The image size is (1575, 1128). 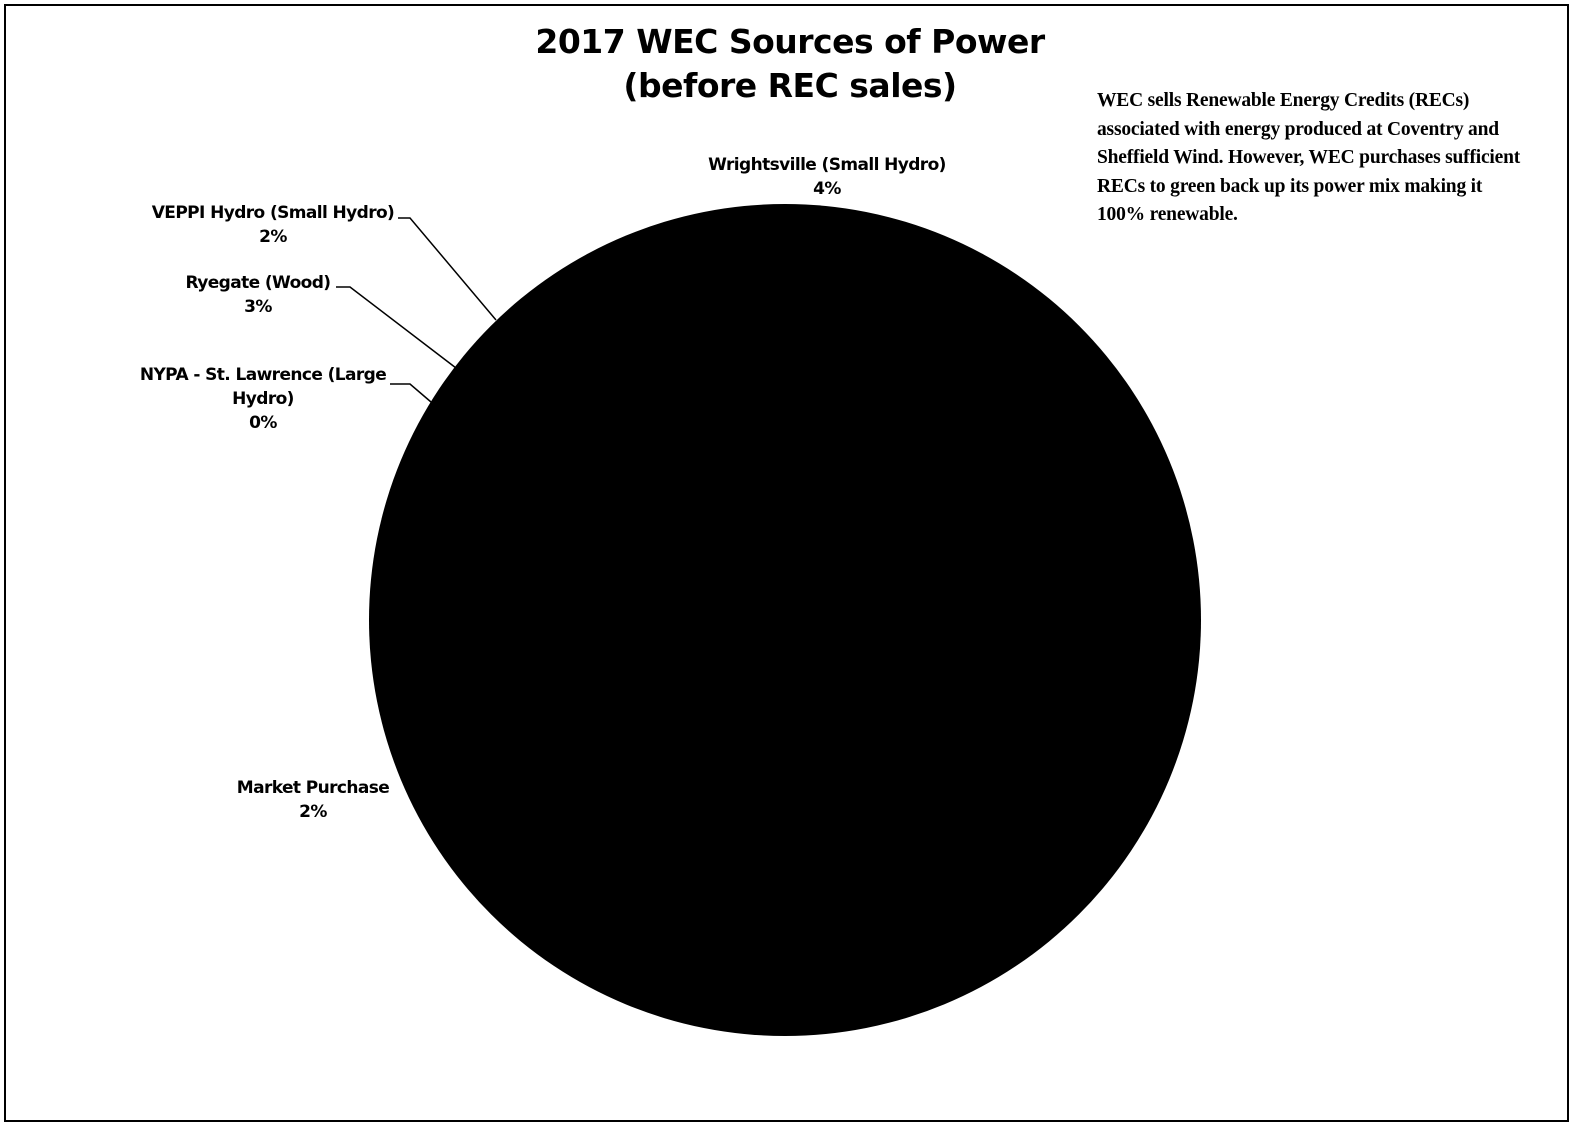 I want to click on chart-subtitle-line: (before REC sales), so click(x=790, y=85).